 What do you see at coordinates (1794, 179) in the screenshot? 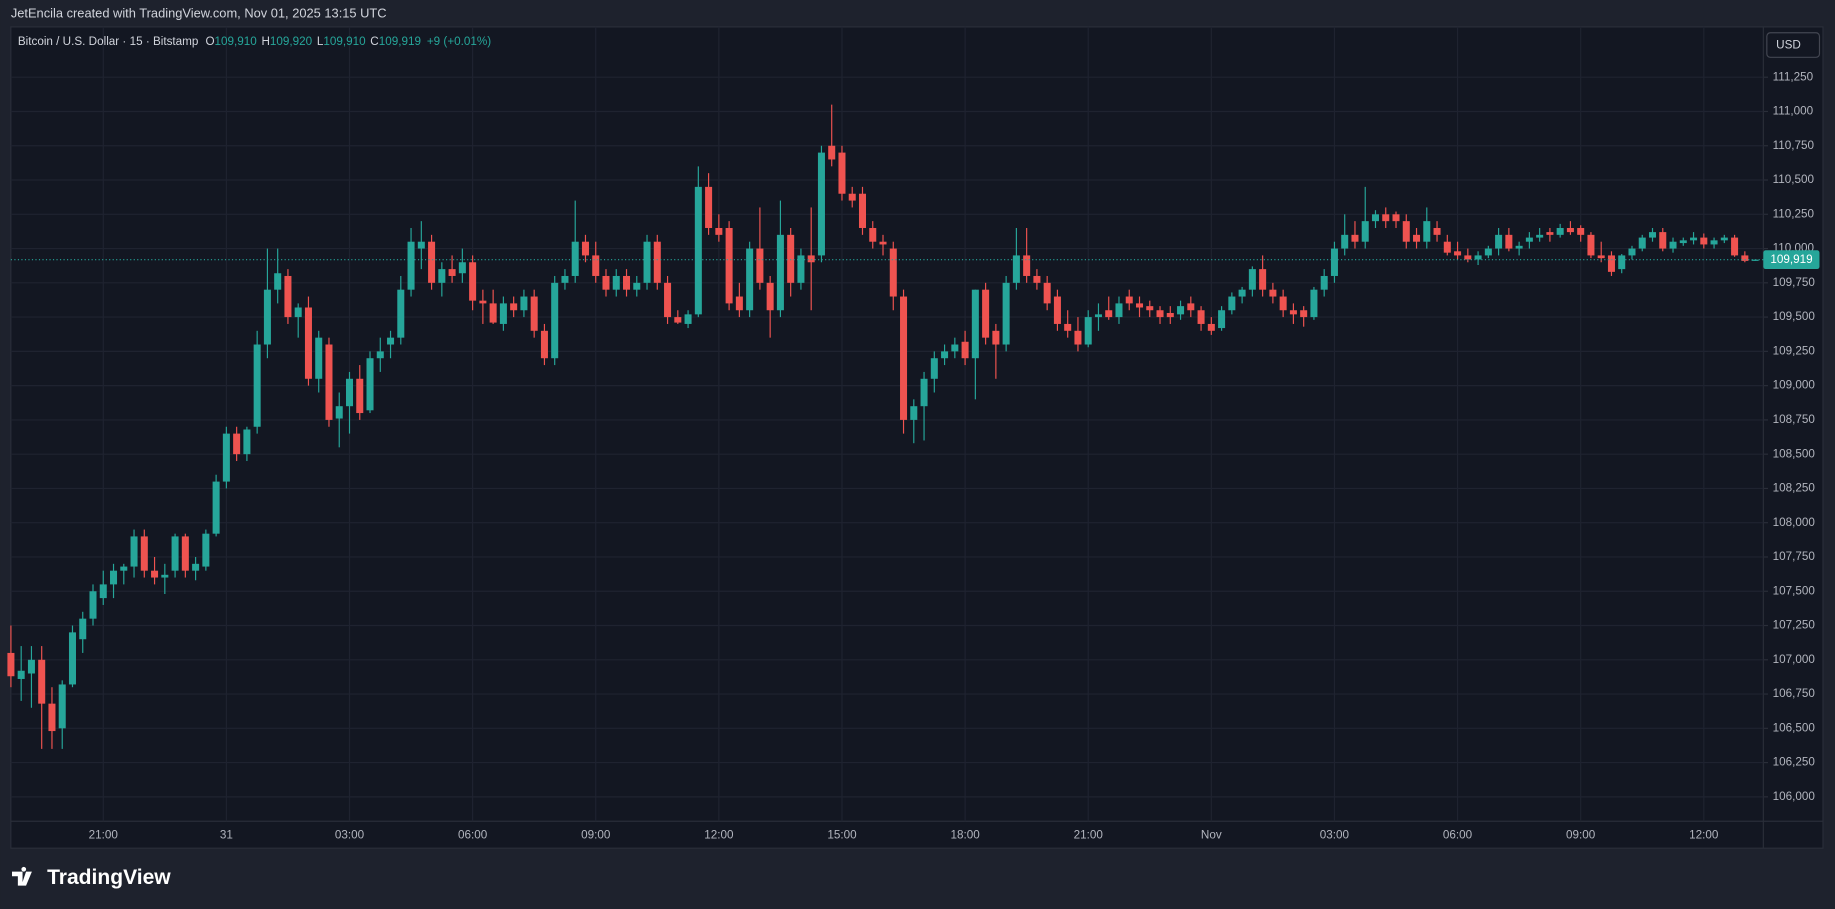
I see `y-tick-label: 110,500` at bounding box center [1794, 179].